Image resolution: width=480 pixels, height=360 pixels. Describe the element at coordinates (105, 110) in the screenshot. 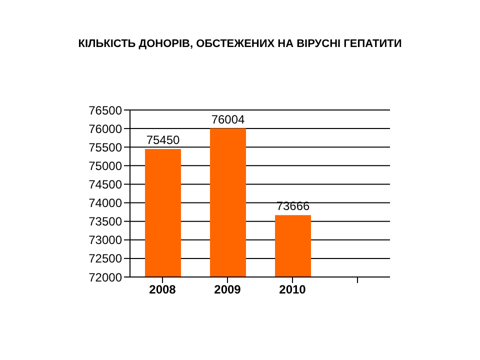

I see `y-tick-label: 76500` at that location.